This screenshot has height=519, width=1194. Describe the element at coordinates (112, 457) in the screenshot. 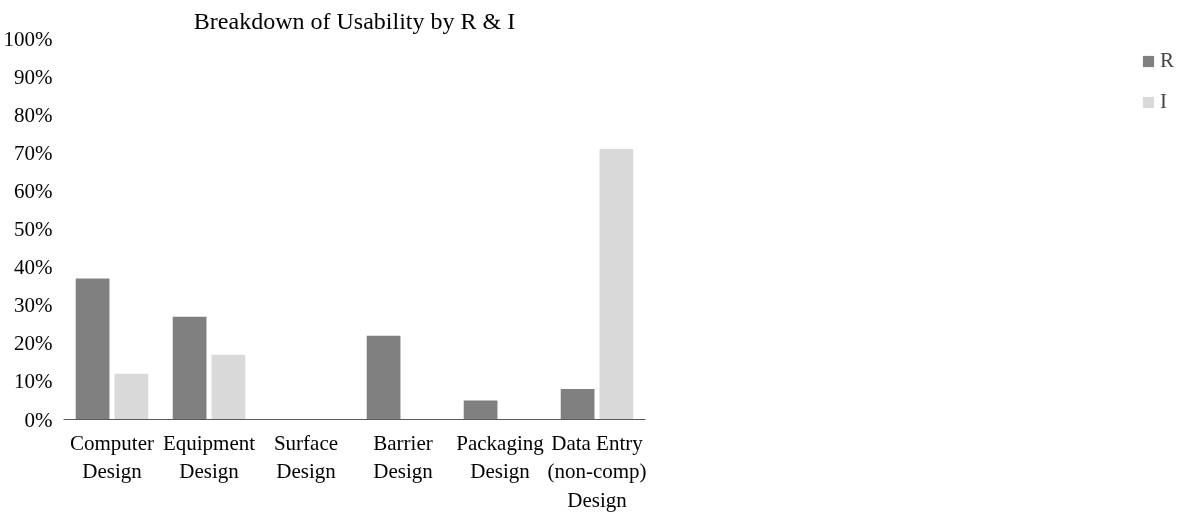

I see `x-tick-label: Computer Design` at that location.